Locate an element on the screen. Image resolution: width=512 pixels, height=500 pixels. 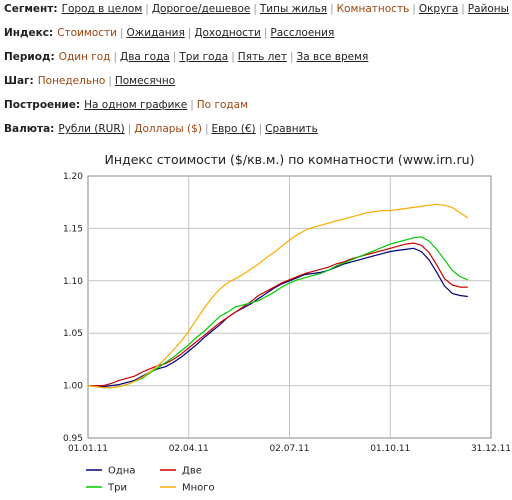
filter-option-link: Сравнить is located at coordinates (291, 129).